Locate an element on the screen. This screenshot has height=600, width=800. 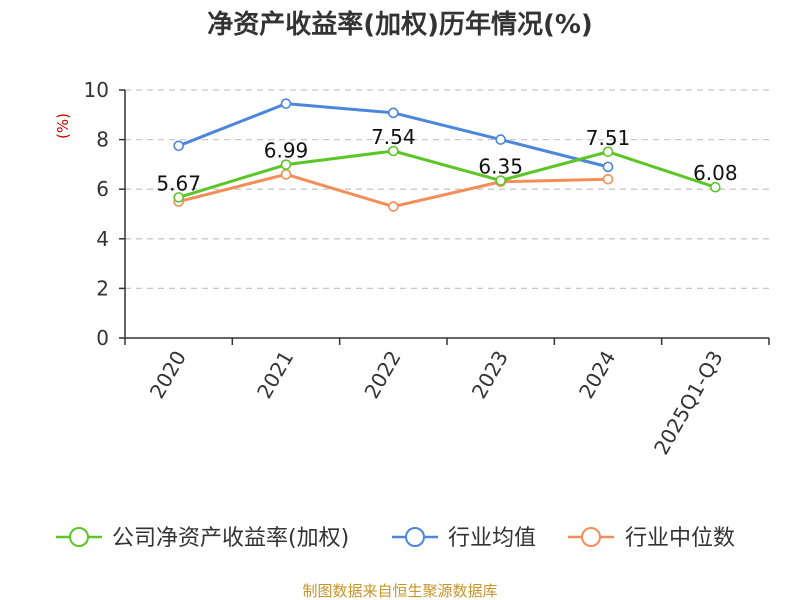
data-label: 7.54 is located at coordinates (393, 137).